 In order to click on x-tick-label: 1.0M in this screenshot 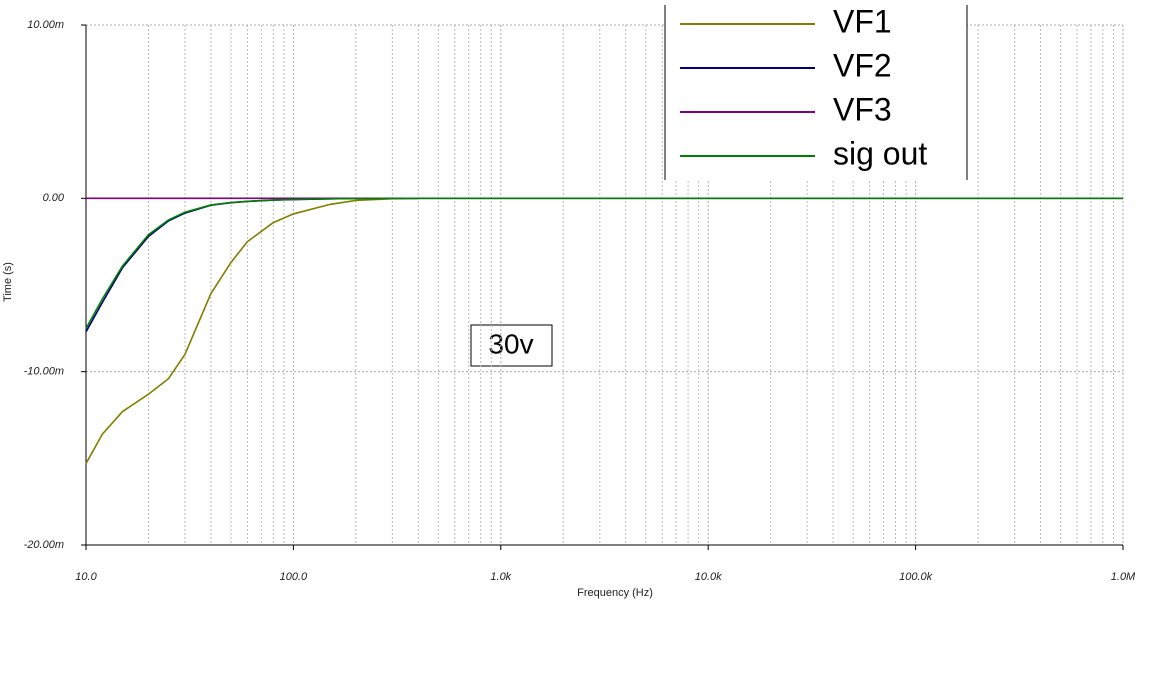, I will do `click(1123, 577)`.